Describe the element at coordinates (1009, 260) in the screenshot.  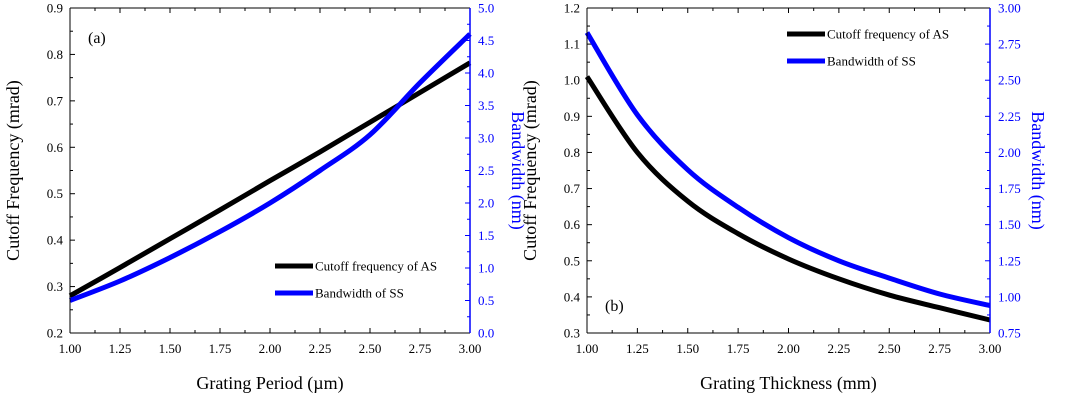
I see `y2-tick-label: 1.25` at that location.